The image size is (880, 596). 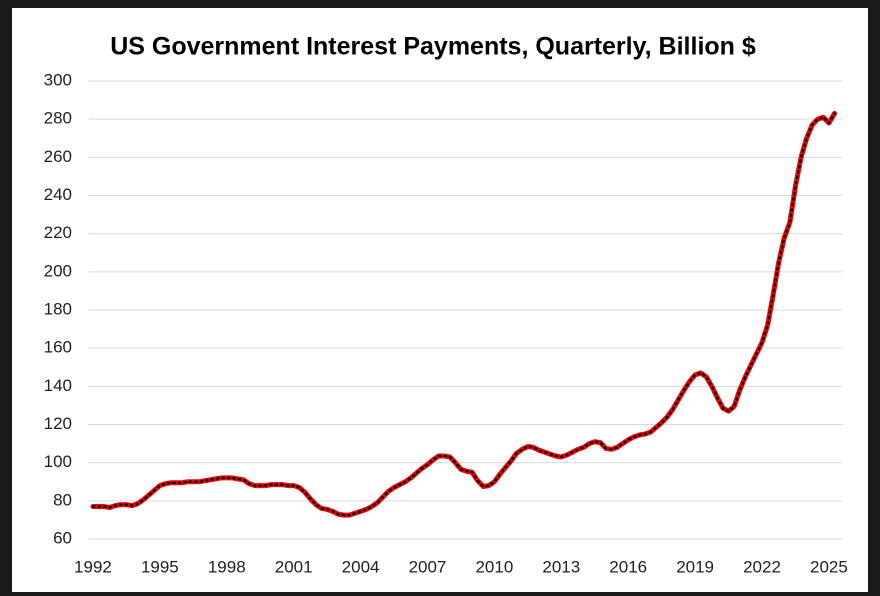 What do you see at coordinates (58, 232) in the screenshot?
I see `y-tick-label: 220` at bounding box center [58, 232].